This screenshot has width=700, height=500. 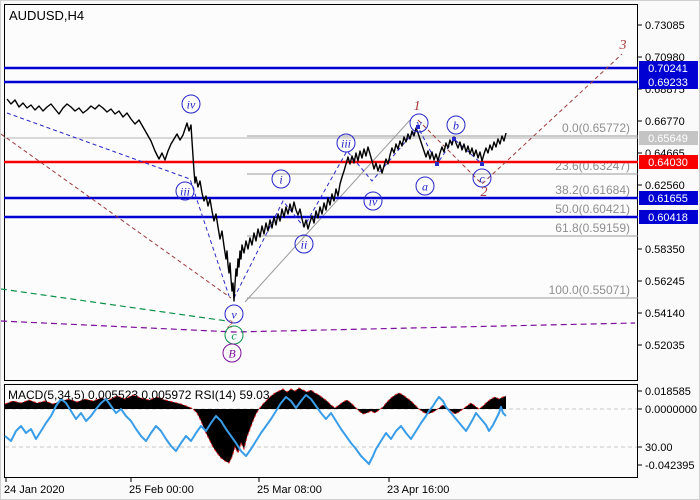 What do you see at coordinates (665, 282) in the screenshot?
I see `price-axis-tick-label: 0.56245` at bounding box center [665, 282].